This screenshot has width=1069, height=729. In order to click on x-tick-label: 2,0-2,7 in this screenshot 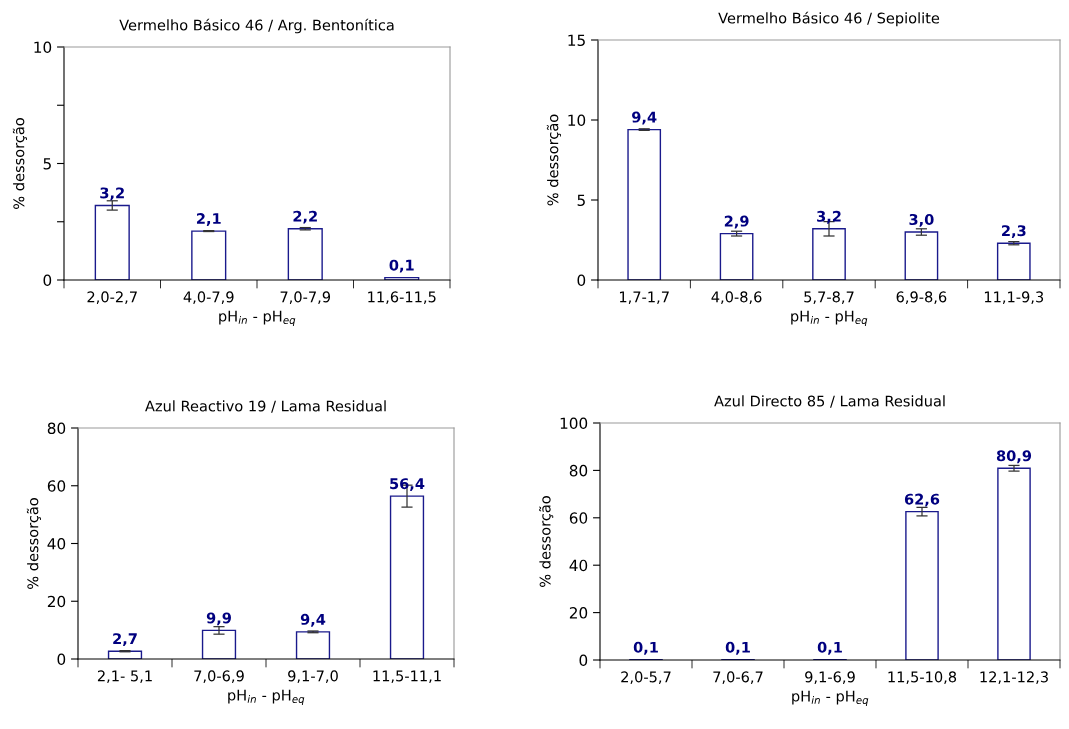, I will do `click(112, 297)`.